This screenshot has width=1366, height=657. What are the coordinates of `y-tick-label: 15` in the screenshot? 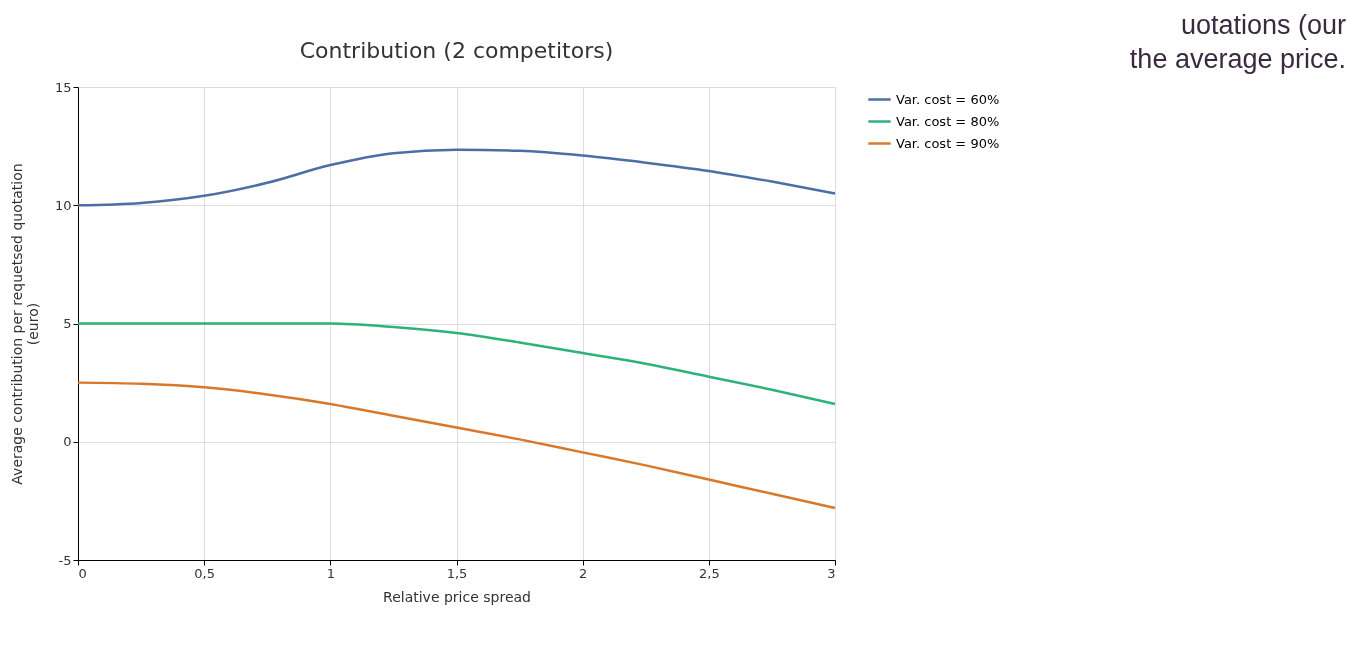 It's located at (63, 87).